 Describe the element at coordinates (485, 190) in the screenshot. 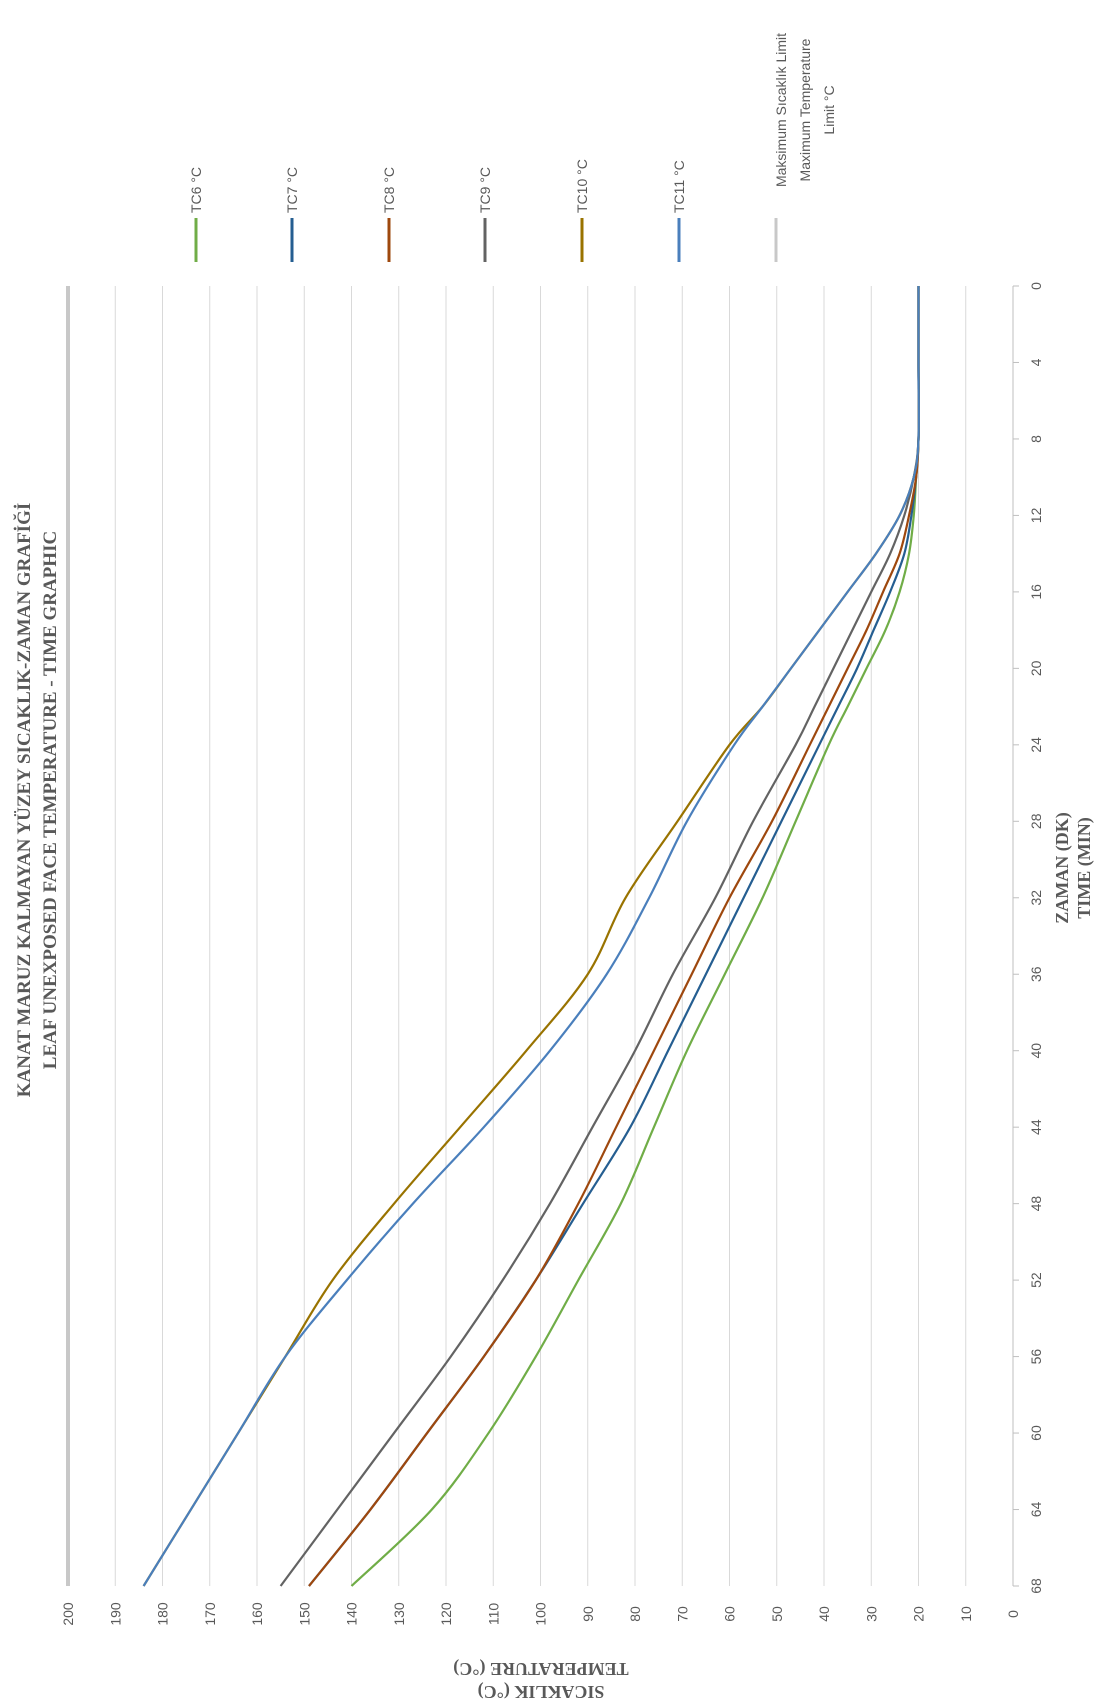

I see `legend-label: TC9 °C` at that location.